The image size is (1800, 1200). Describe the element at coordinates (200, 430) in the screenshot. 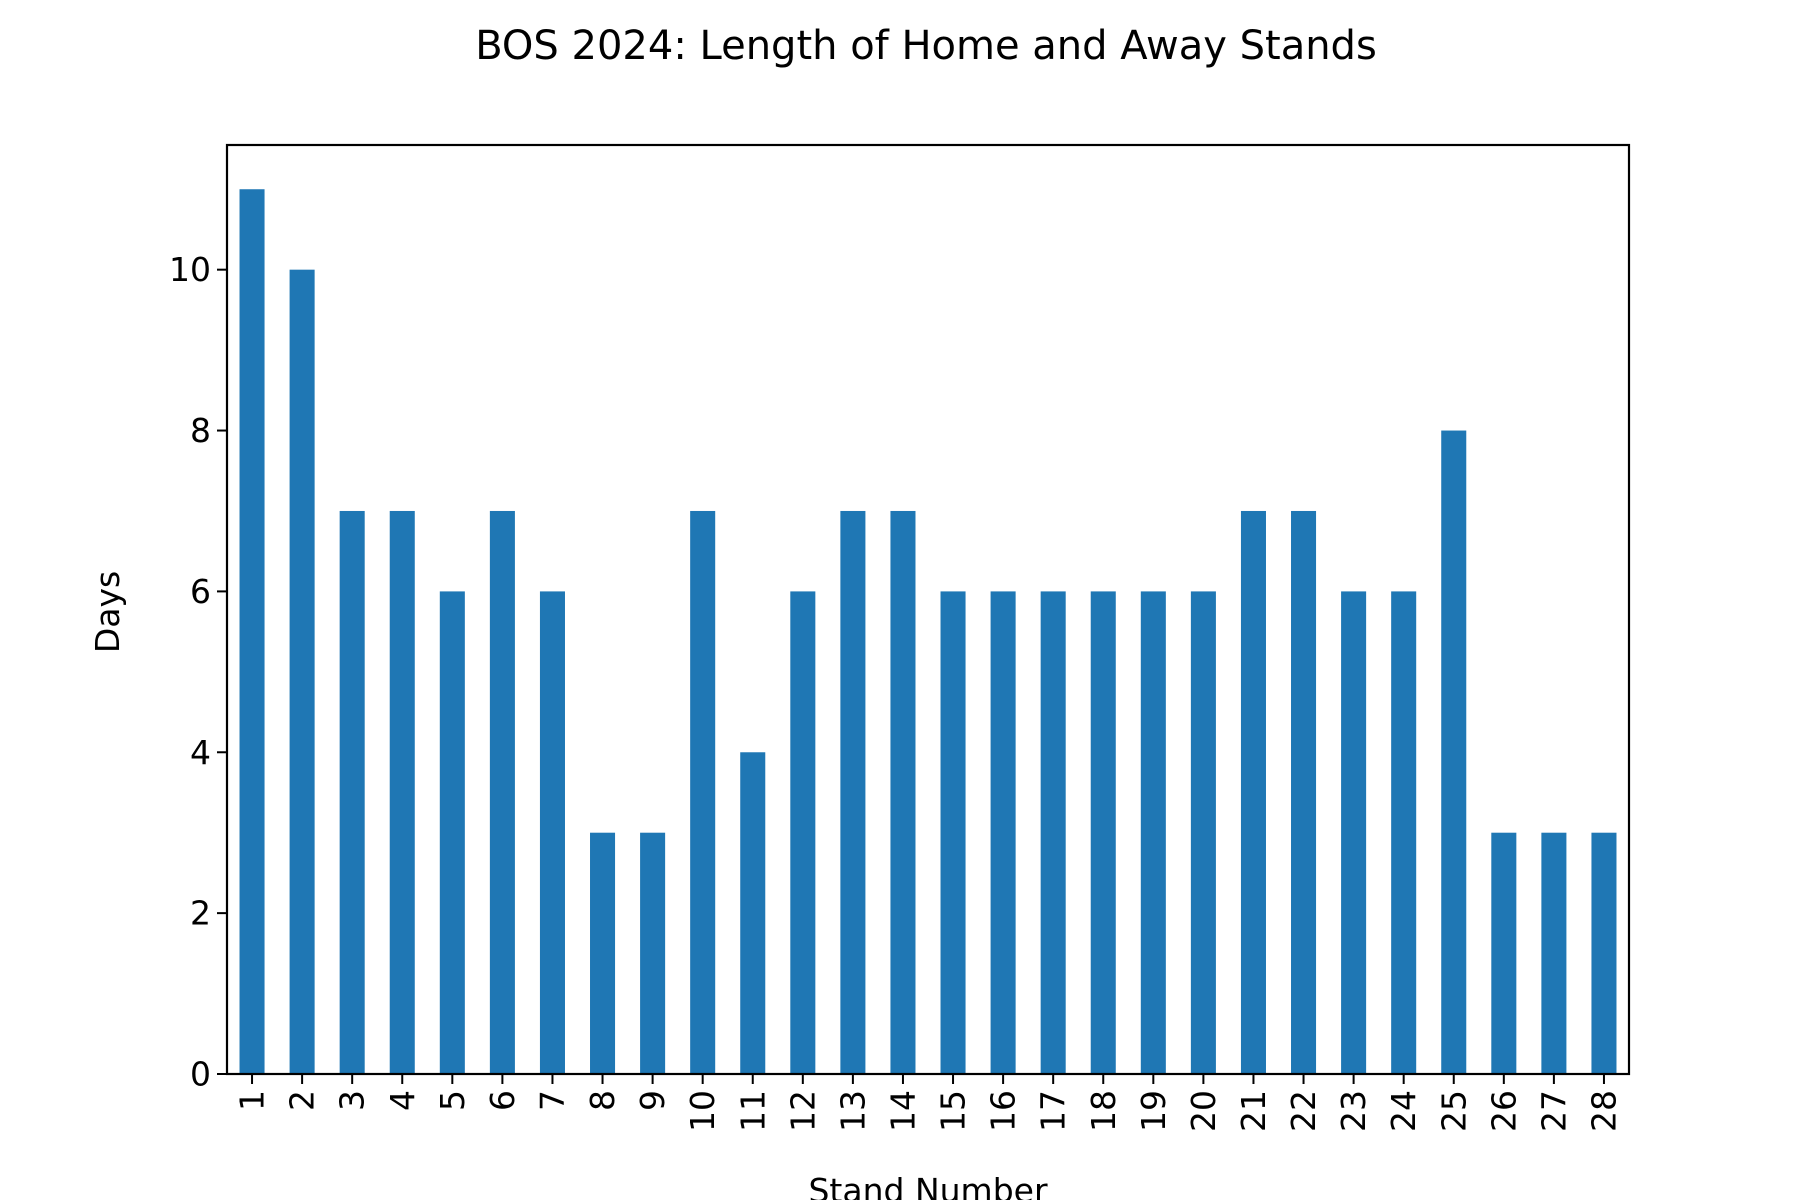

I see `y-tick-label: 8` at that location.